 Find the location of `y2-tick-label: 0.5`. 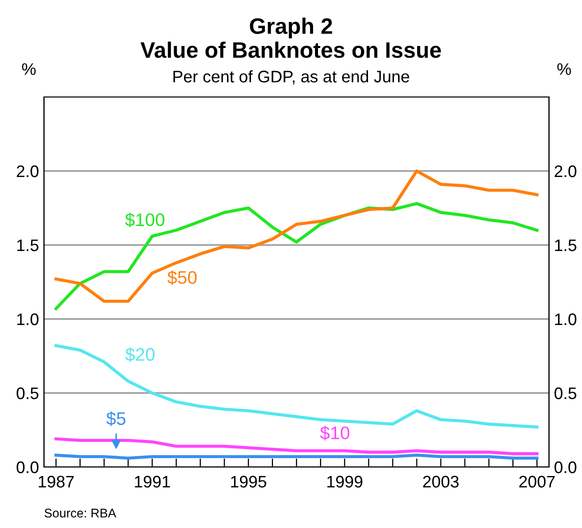

y2-tick-label: 0.5 is located at coordinates (565, 393).